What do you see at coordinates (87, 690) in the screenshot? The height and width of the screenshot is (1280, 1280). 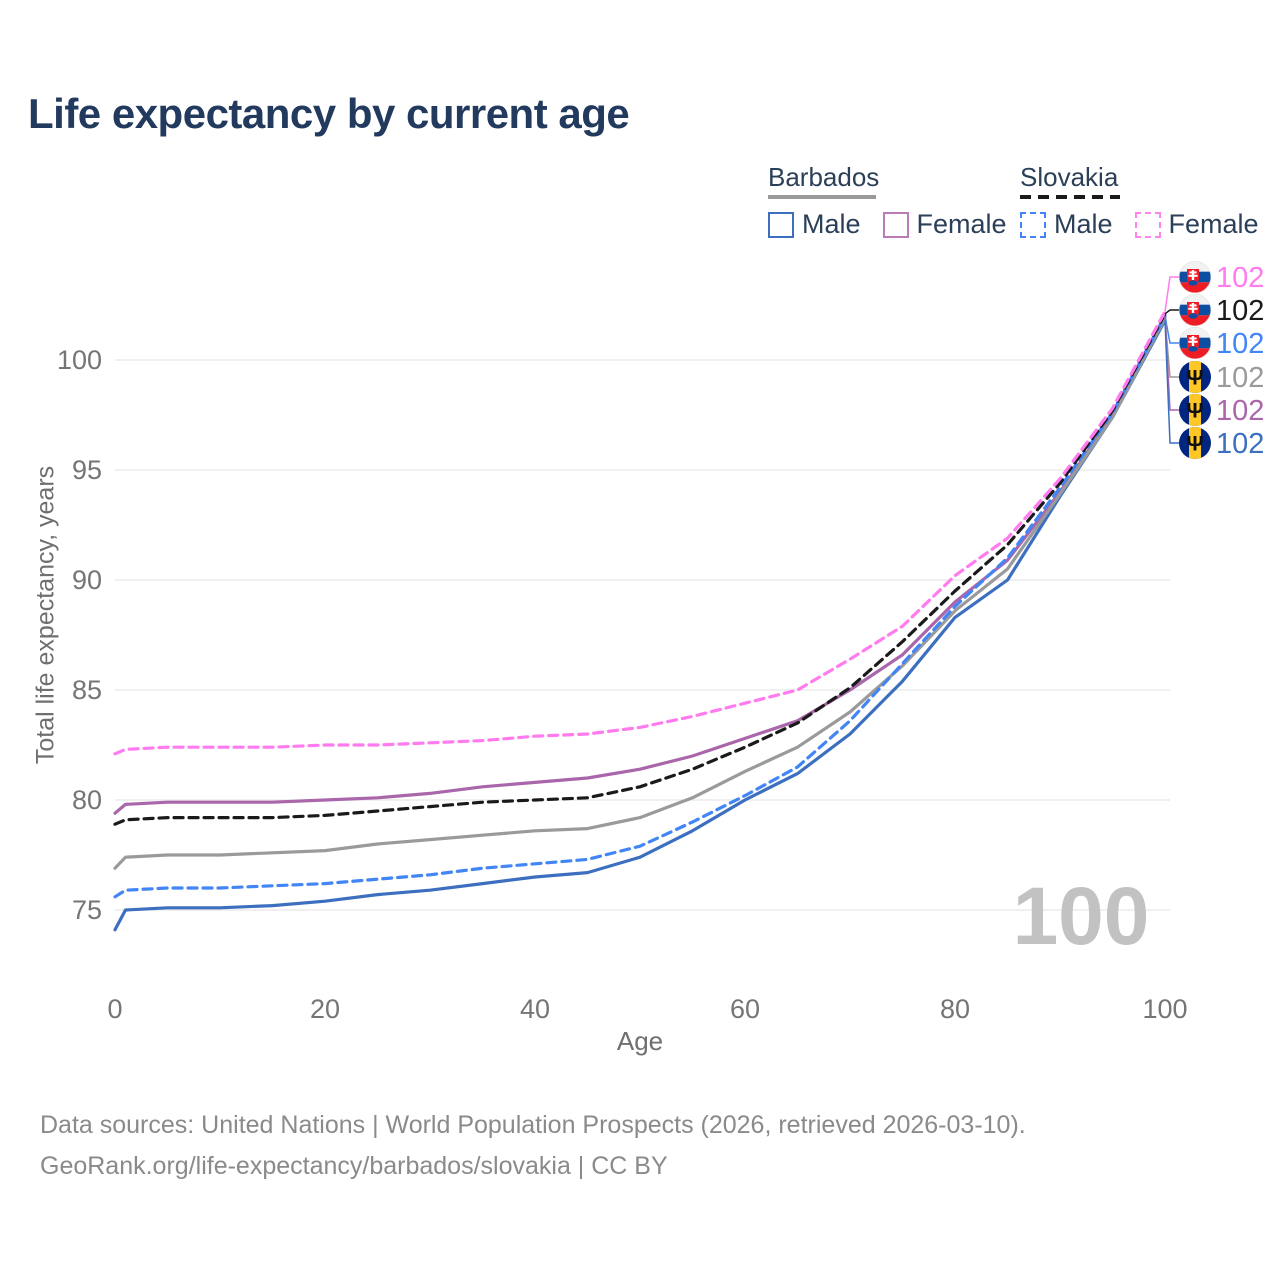 I see `y-tick-label: 85` at bounding box center [87, 690].